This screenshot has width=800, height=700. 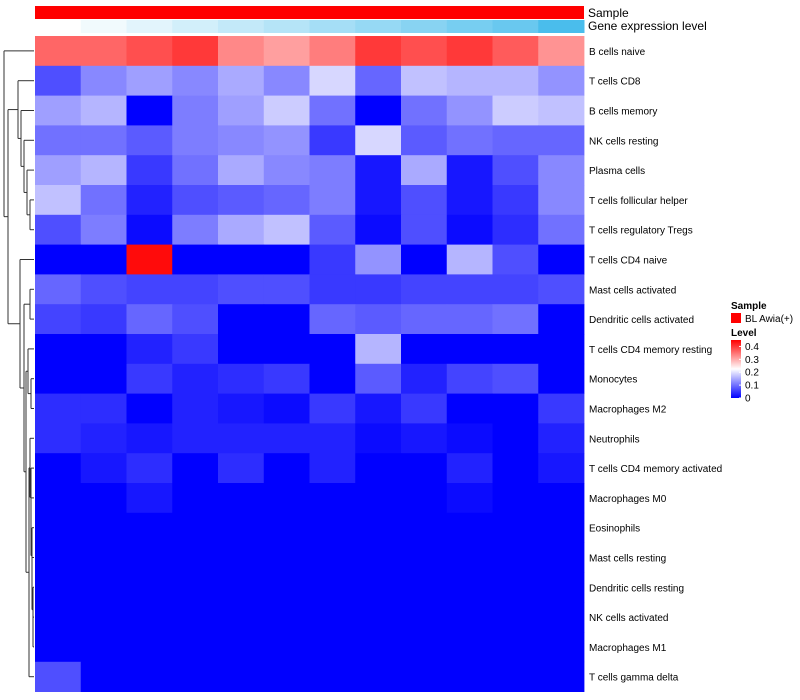 I want to click on row-label: NK cells resting, so click(x=623, y=141).